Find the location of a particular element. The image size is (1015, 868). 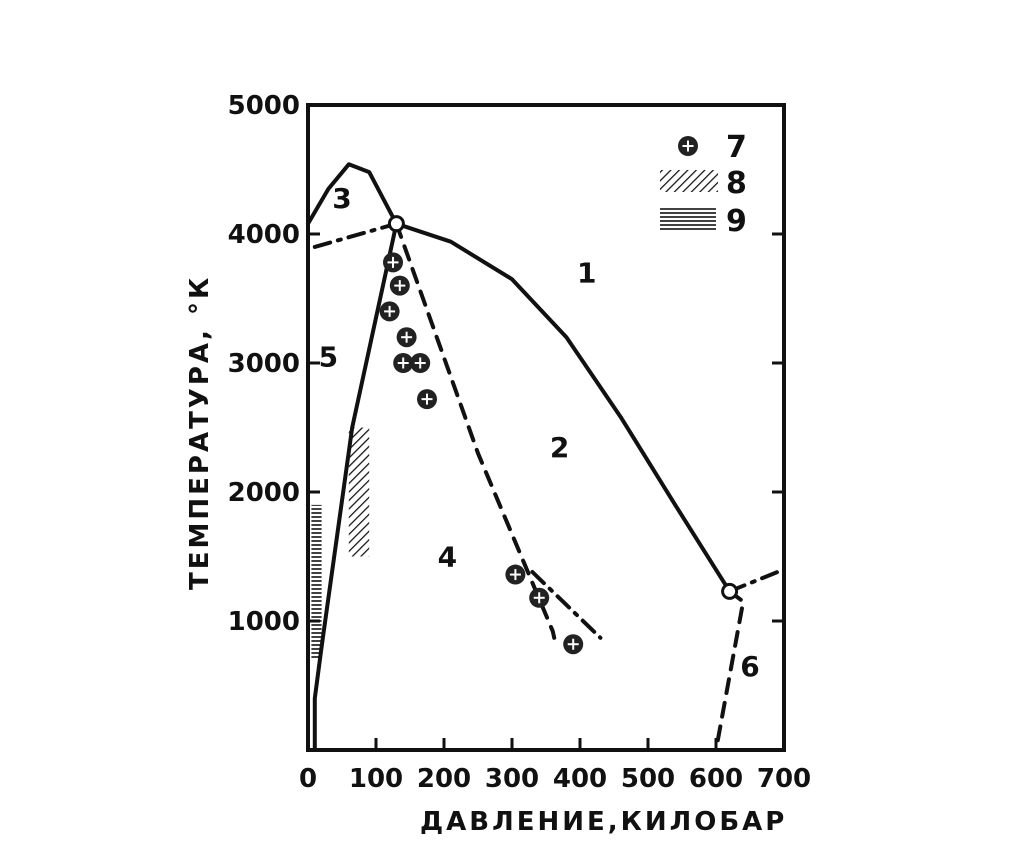

x-tick-label: 500 is located at coordinates (648, 779).